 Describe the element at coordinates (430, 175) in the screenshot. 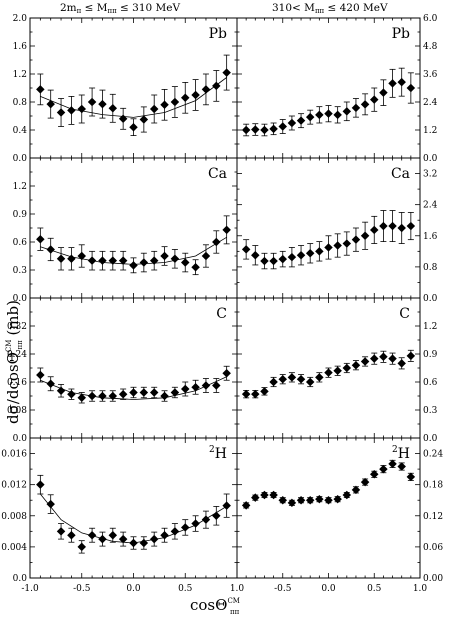

I see `y-tick-label: 3.2` at that location.